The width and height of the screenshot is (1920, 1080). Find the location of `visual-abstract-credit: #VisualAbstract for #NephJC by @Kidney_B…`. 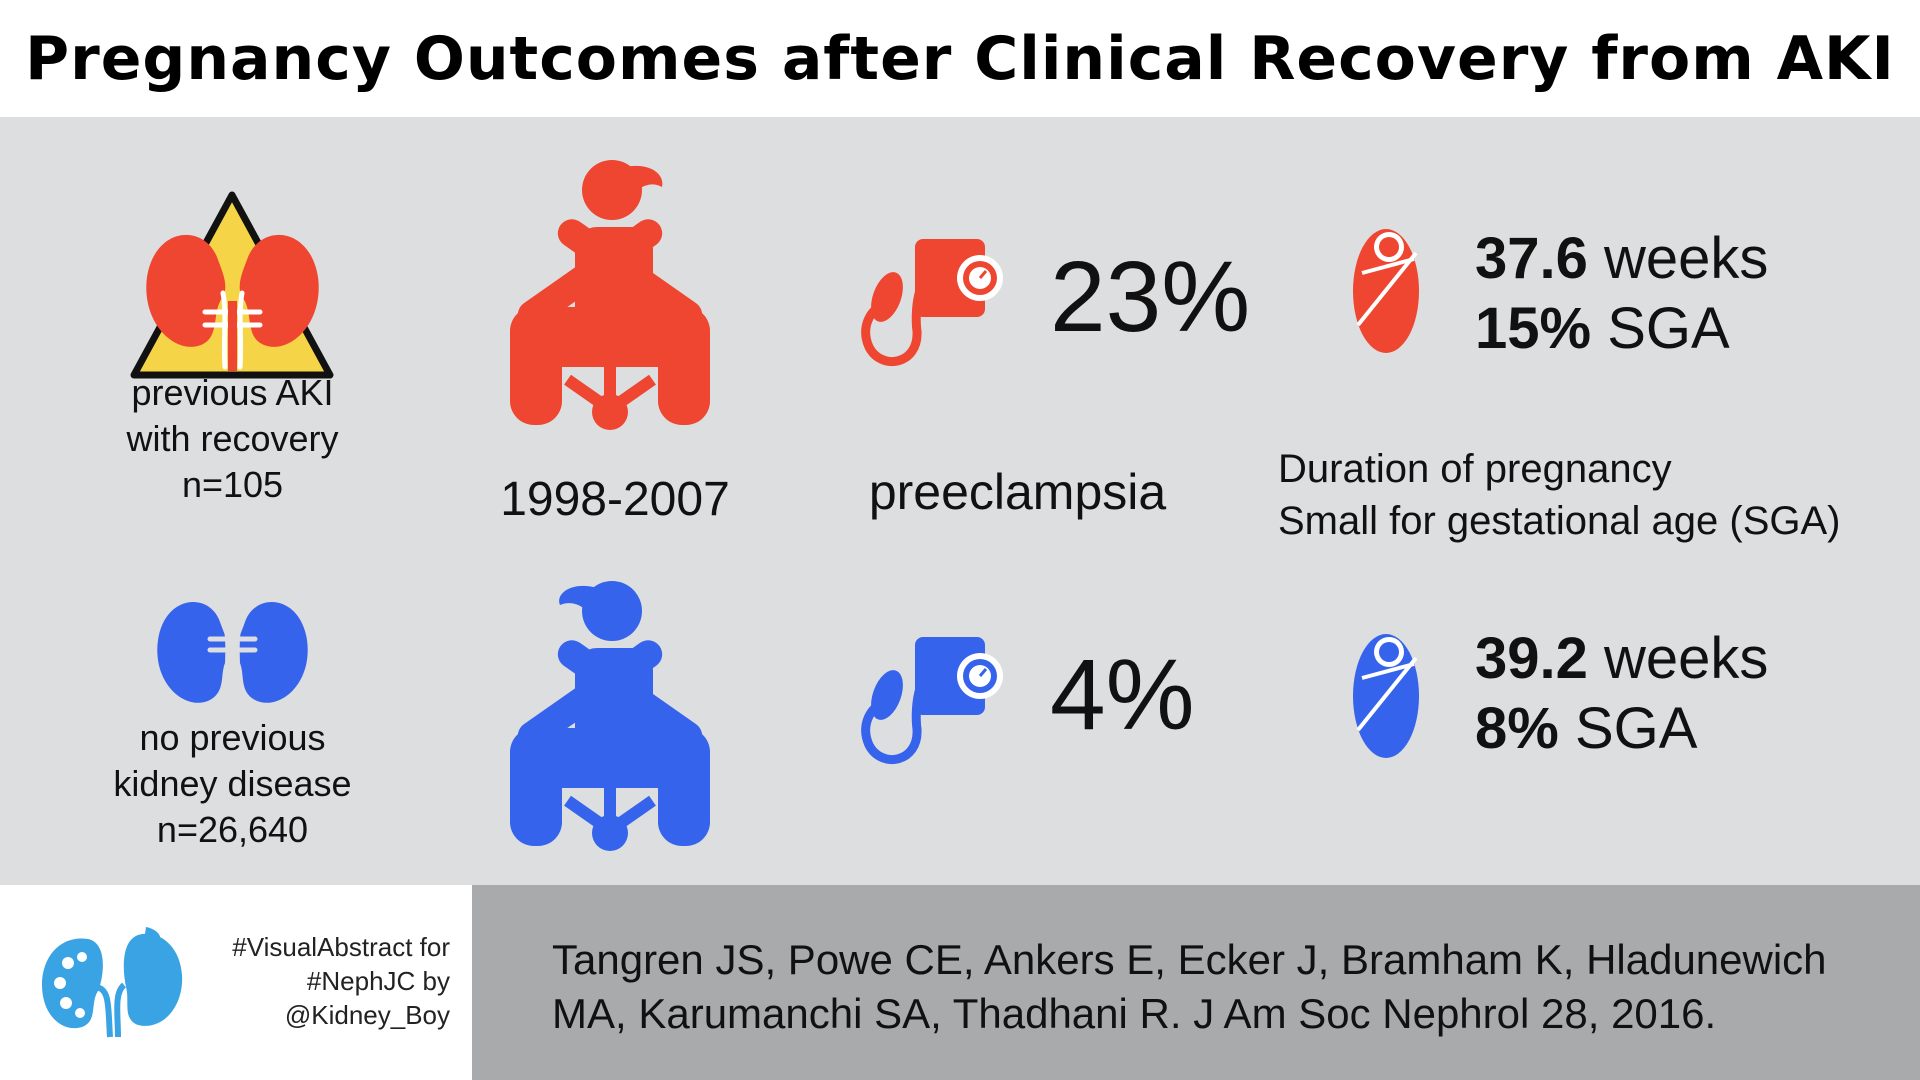

visual-abstract-credit: #VisualAbstract for #NephJC by @Kidney_B… is located at coordinates (325, 981).